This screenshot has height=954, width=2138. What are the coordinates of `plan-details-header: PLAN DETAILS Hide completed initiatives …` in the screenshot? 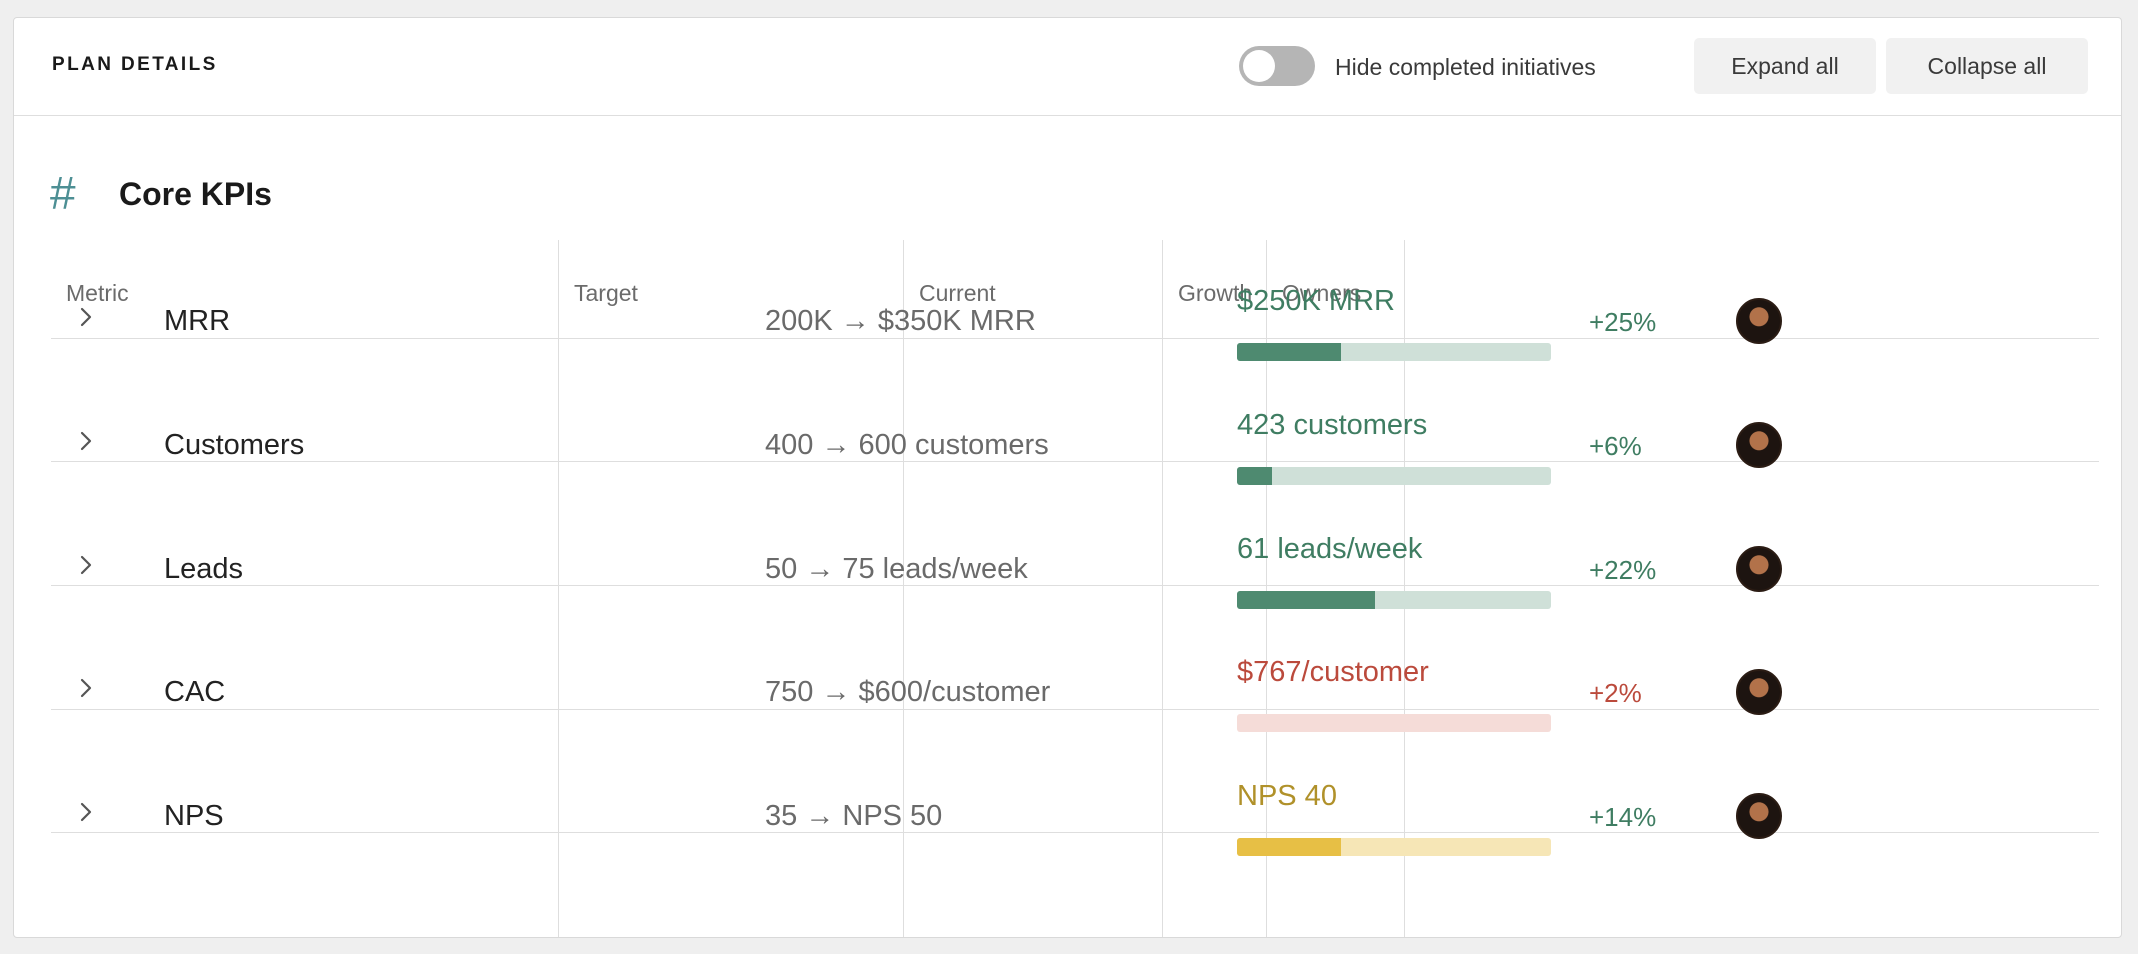 It's located at (1067, 67).